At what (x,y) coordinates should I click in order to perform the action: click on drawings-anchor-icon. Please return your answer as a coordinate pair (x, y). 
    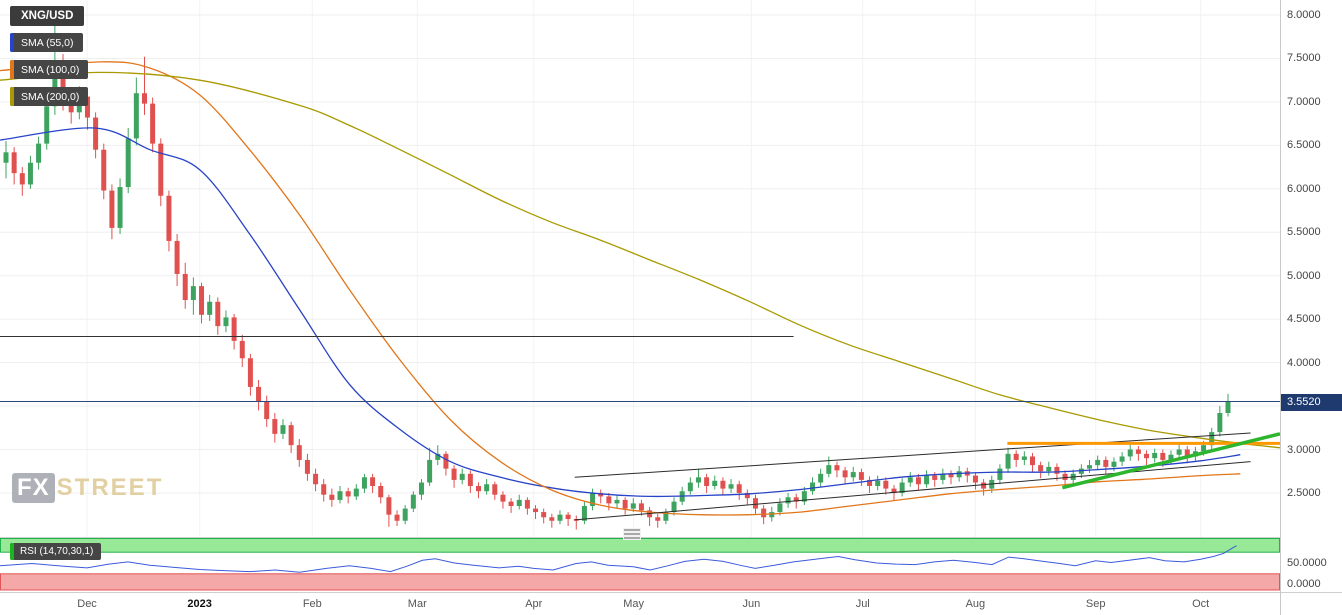
    Looking at the image, I should click on (632, 534).